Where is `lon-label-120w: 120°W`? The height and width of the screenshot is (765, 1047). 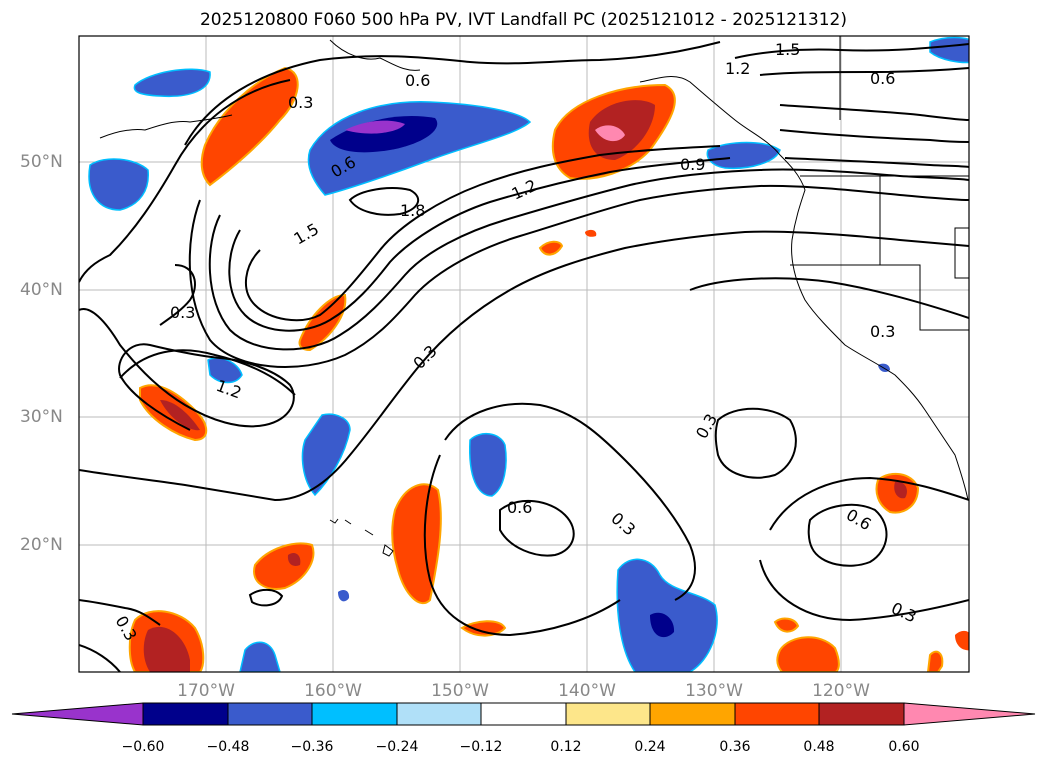 lon-label-120w: 120°W is located at coordinates (841, 691).